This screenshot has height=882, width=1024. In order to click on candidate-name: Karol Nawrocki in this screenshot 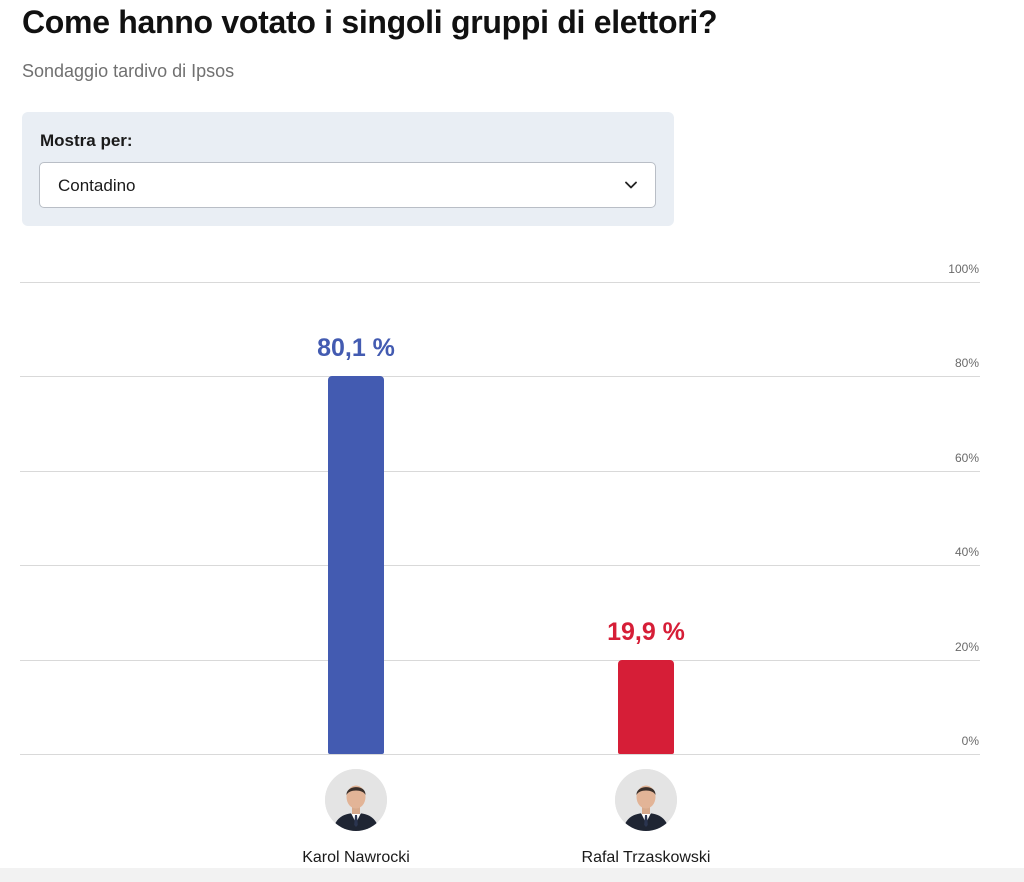, I will do `click(356, 857)`.